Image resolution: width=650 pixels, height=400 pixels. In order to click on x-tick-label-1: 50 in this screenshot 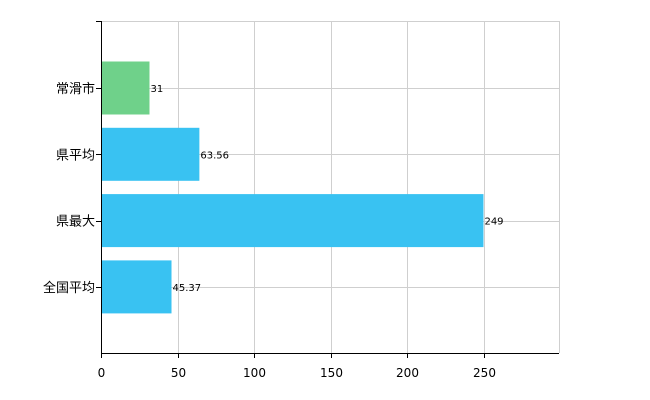, I will do `click(178, 373)`.